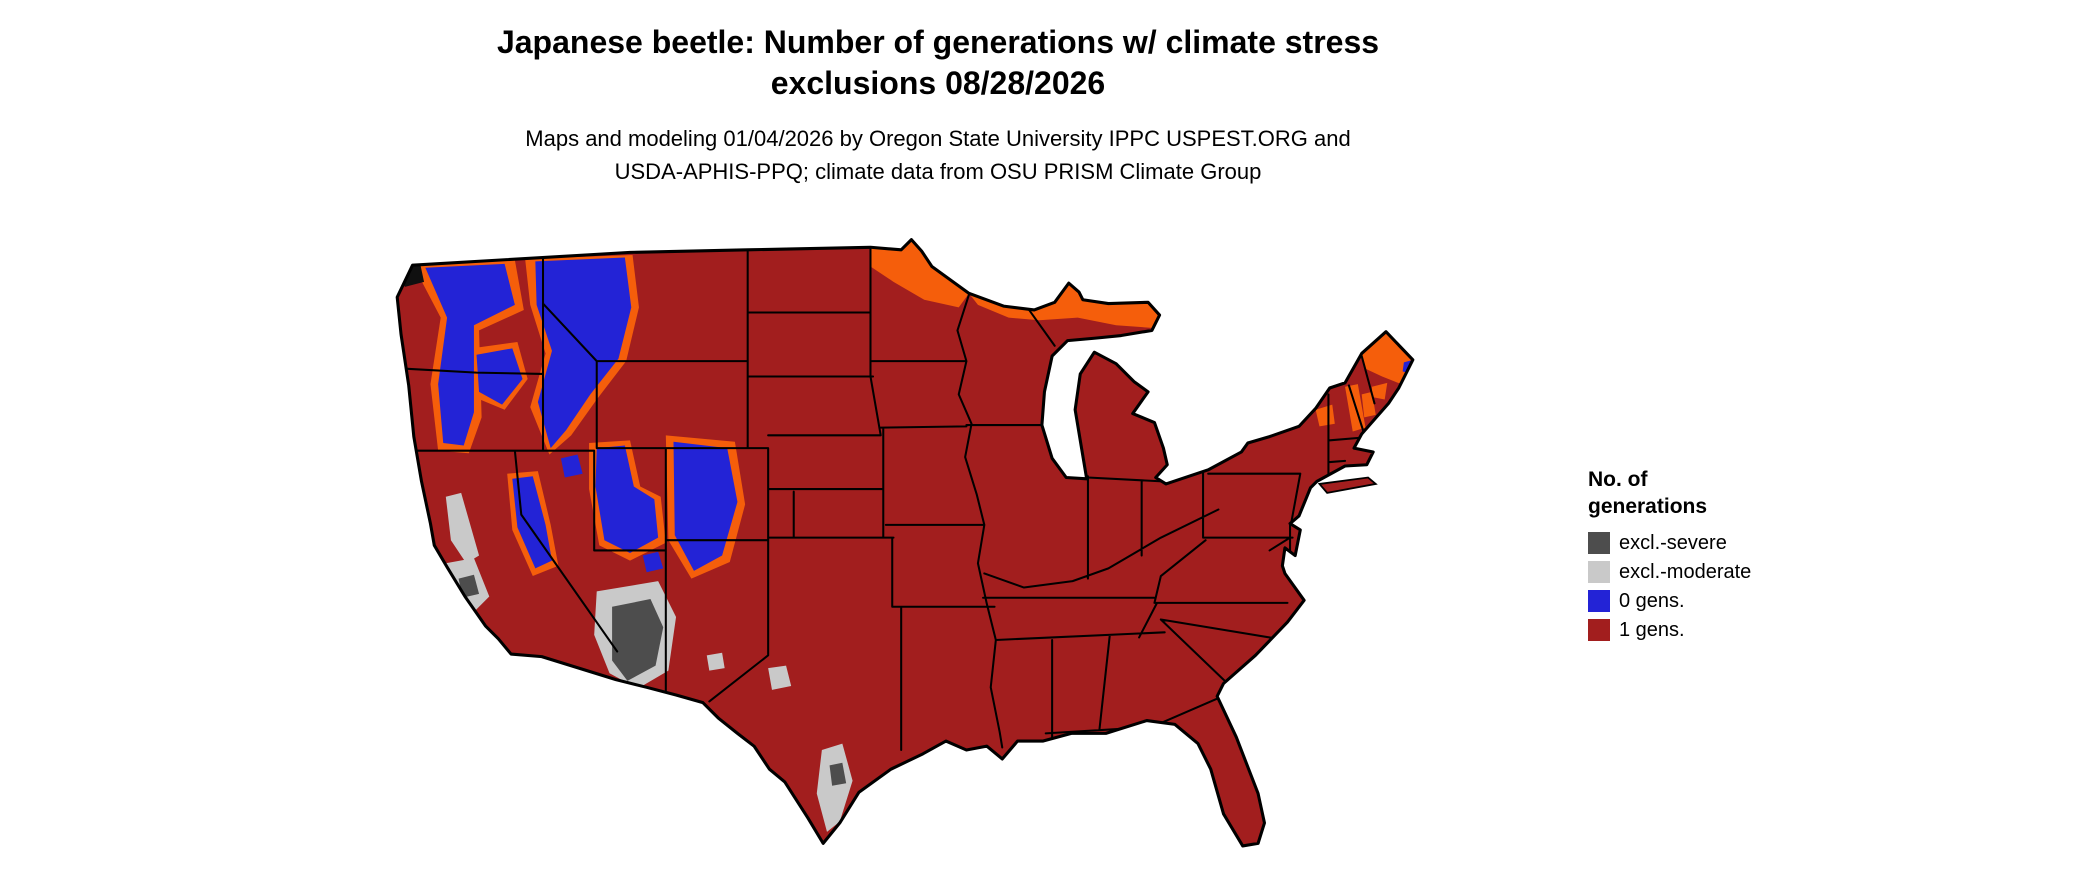 Image resolution: width=2100 pixels, height=892 pixels. Describe the element at coordinates (938, 83) in the screenshot. I see `map-title-line-2: exclusions 08/28/2026` at that location.